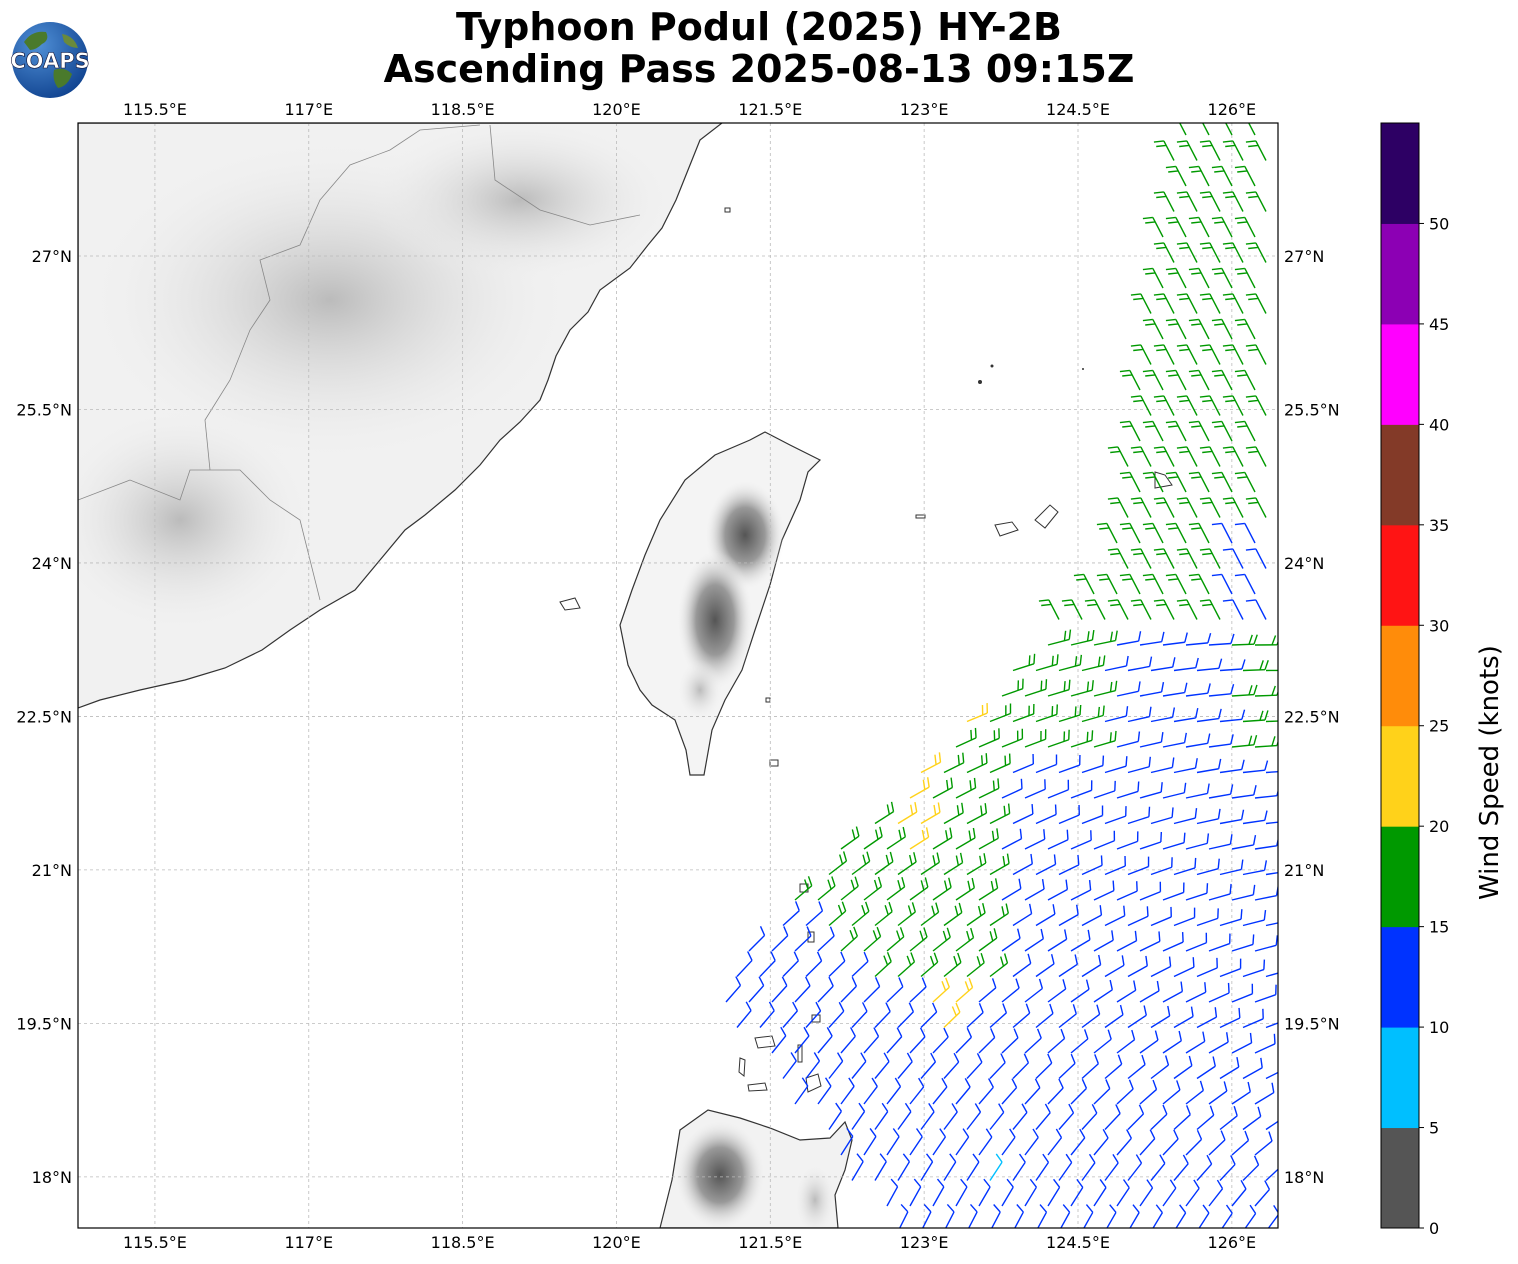 Image resolution: width=1518 pixels, height=1264 pixels. I want to click on logo-text: COAPS, so click(49, 61).